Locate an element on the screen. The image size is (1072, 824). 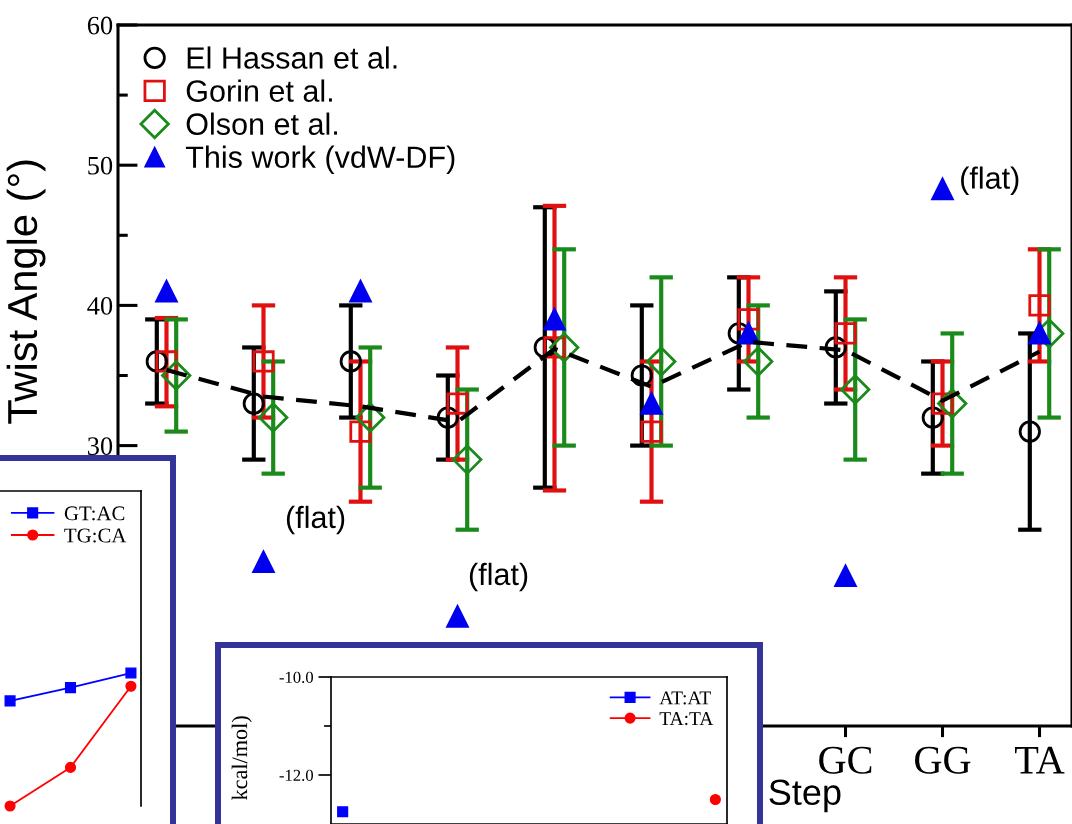
legend-label: Olson et al. is located at coordinates (261, 123).